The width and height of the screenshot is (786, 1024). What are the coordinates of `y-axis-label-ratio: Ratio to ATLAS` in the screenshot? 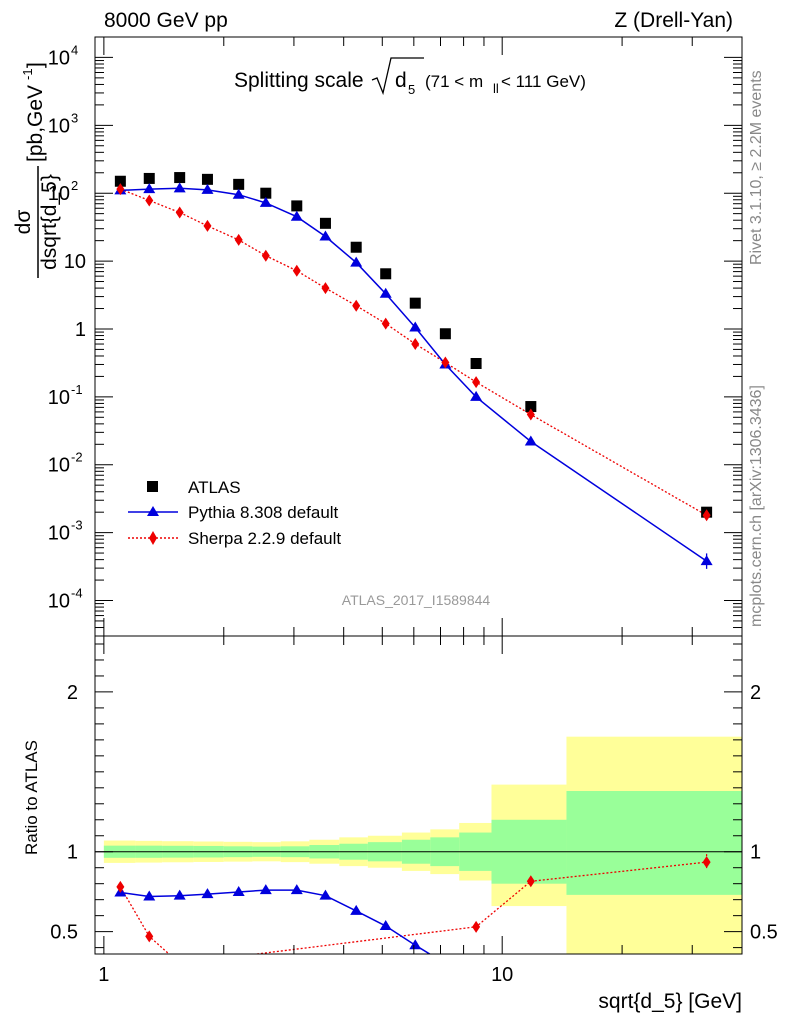 It's located at (31, 797).